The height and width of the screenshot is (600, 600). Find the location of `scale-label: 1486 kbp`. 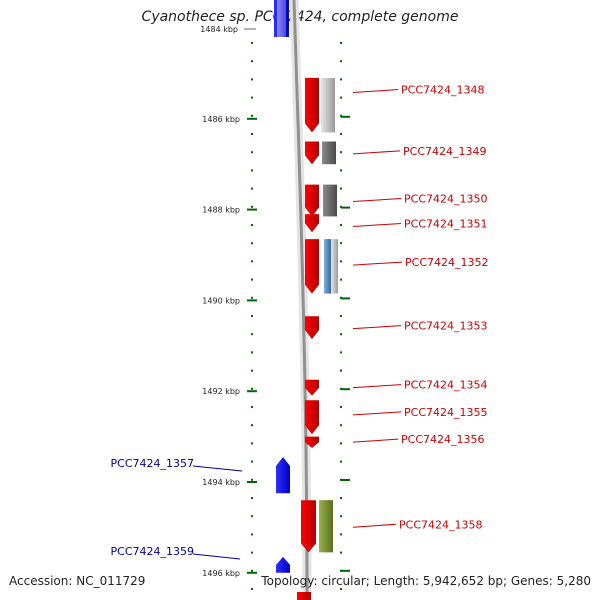

scale-label: 1486 kbp is located at coordinates (221, 119).